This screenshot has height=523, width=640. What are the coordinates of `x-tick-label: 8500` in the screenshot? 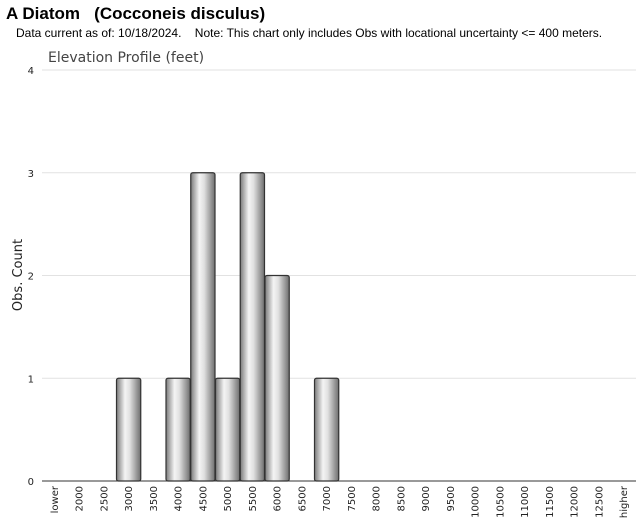 It's located at (401, 498).